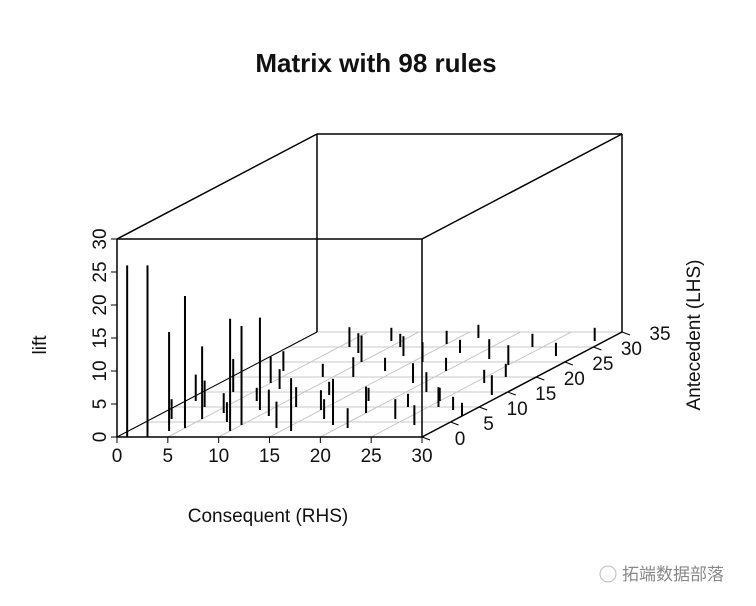 The height and width of the screenshot is (606, 756). I want to click on z-tick-label: 30, so click(100, 238).